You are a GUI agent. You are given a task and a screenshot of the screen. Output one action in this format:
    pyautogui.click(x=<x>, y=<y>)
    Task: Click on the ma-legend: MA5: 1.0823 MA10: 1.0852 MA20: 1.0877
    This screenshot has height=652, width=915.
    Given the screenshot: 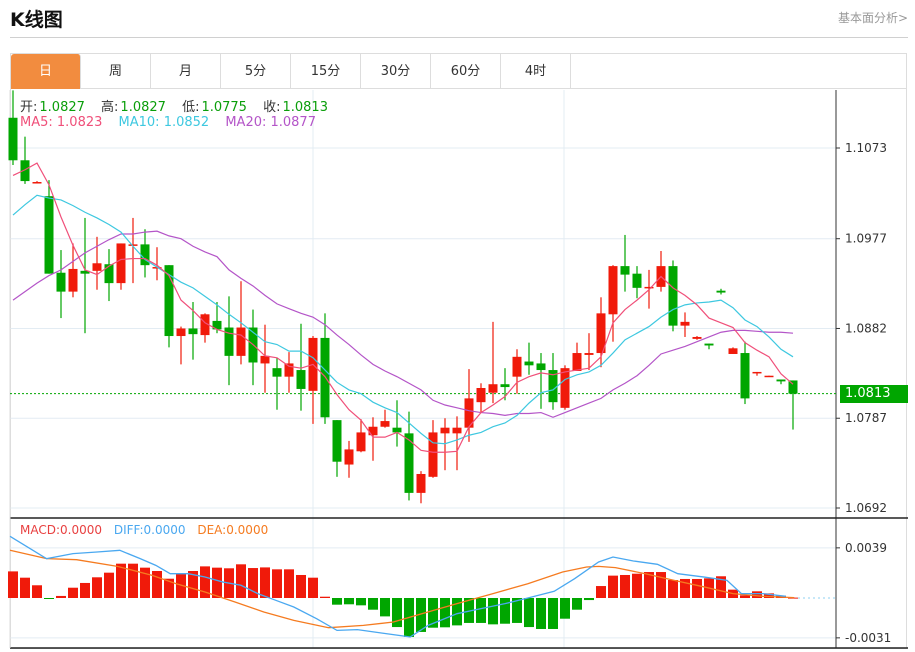 What is the action you would take?
    pyautogui.click(x=169, y=122)
    